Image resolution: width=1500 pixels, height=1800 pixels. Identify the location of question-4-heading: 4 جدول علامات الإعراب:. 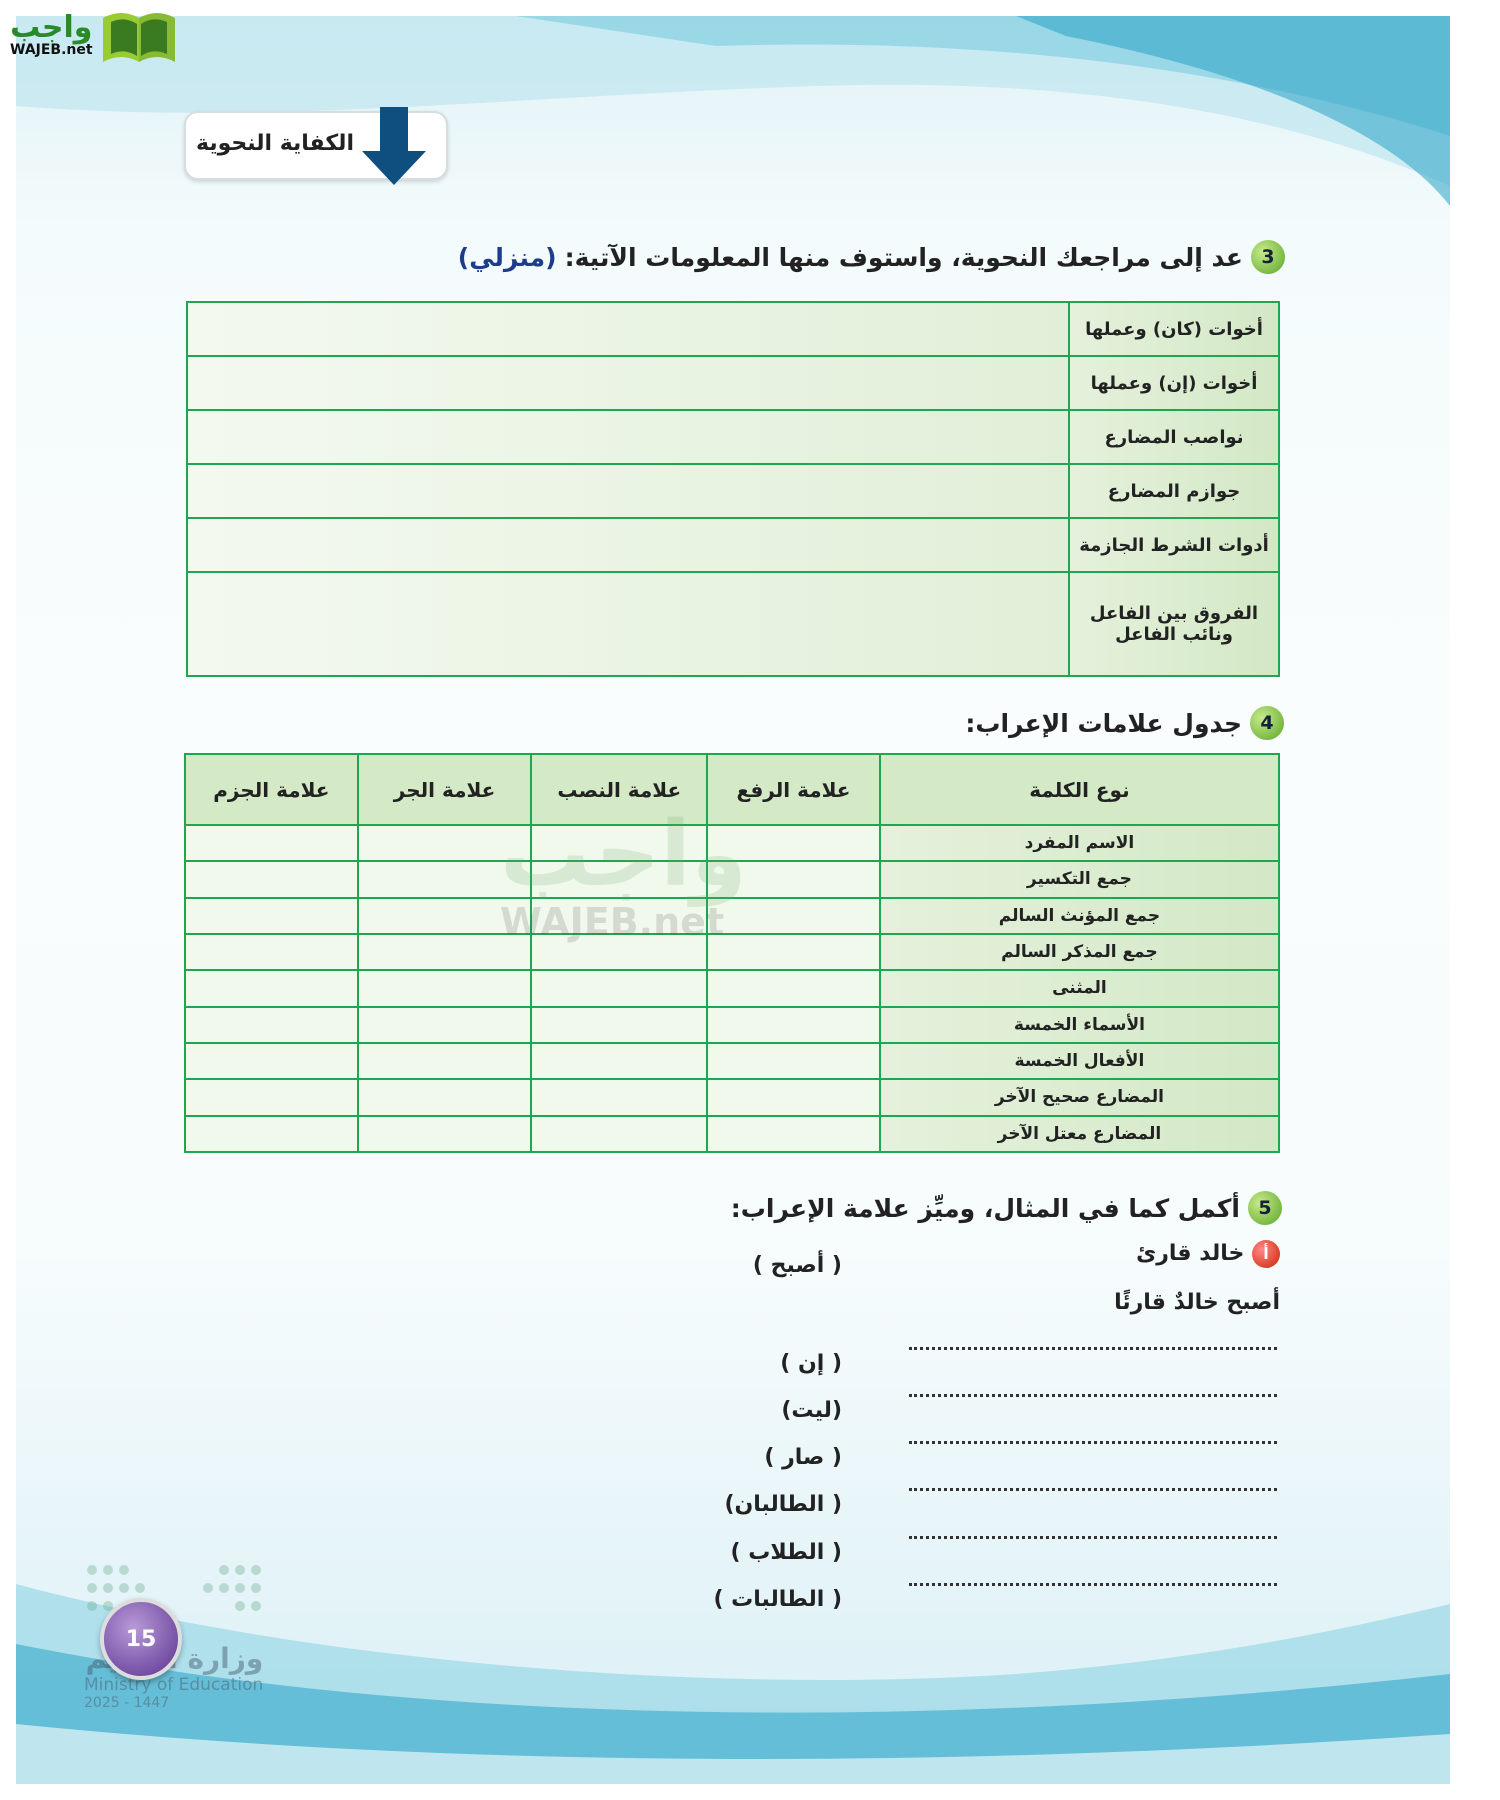
(1124, 723).